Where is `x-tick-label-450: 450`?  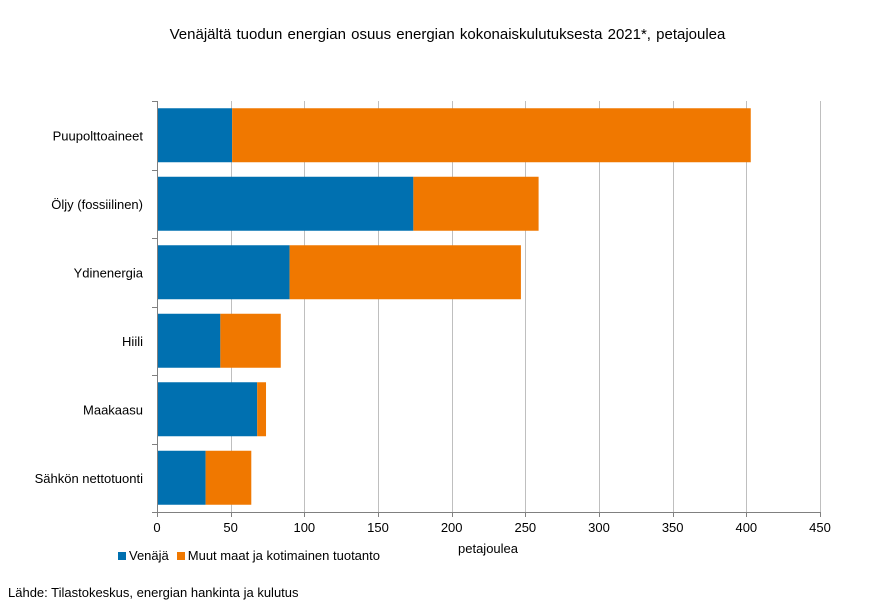
x-tick-label-450: 450 is located at coordinates (820, 527).